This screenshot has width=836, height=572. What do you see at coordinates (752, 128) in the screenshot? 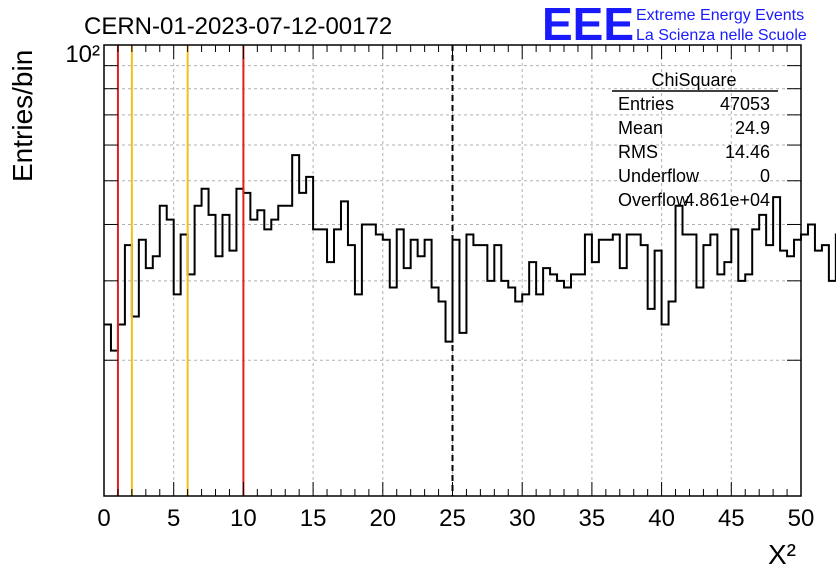
I see `stats-value-mean: 24.9` at bounding box center [752, 128].